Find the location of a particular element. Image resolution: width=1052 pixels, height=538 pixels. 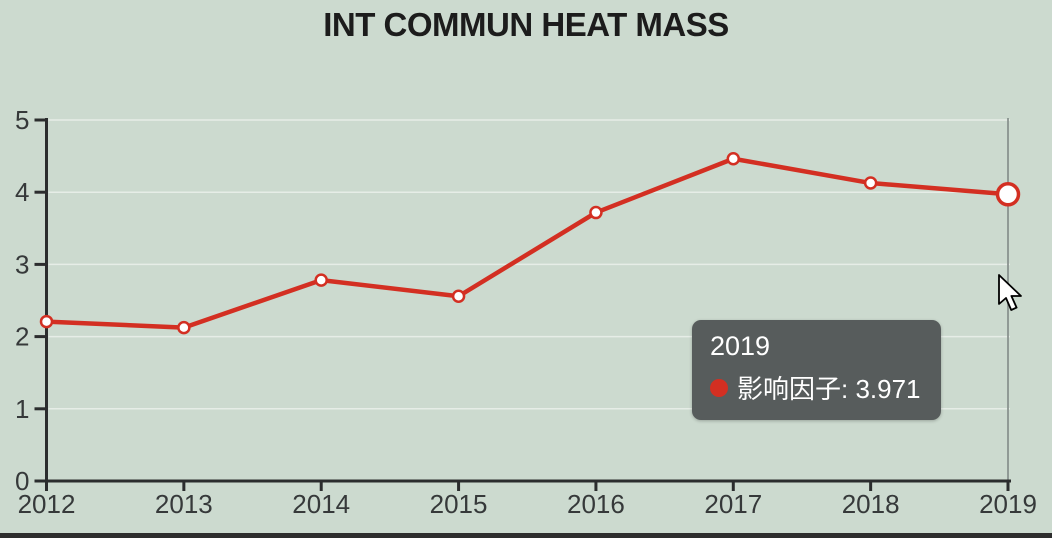

svg-text: 2012 is located at coordinates (47, 504).